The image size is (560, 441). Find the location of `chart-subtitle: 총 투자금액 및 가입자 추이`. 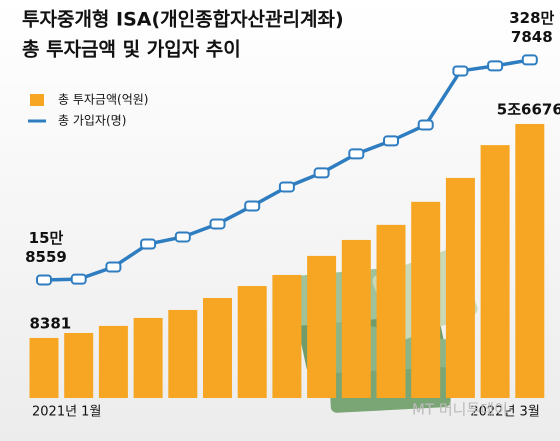

chart-subtitle: 총 투자금액 및 가입자 추이 is located at coordinates (131, 50).